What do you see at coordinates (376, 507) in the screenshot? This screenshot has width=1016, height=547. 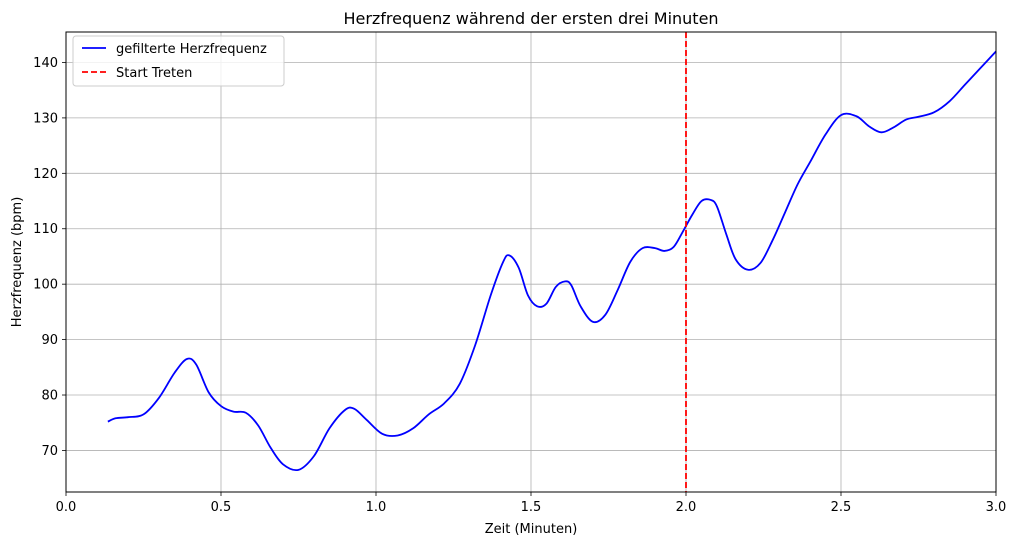 I see `x-tick-label: 1.0` at bounding box center [376, 507].